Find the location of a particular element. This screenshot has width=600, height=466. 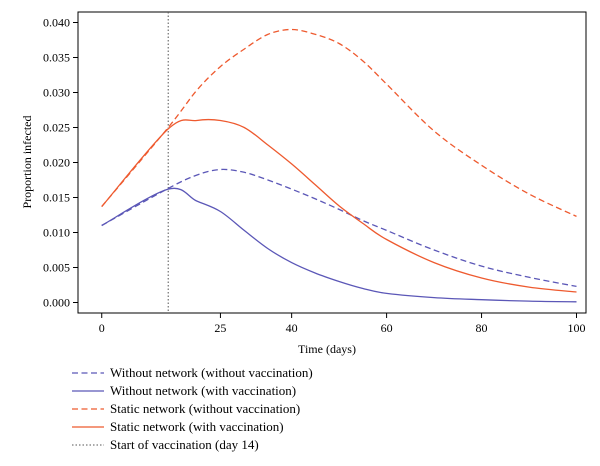

x-tick-label: 25 is located at coordinates (220, 328).